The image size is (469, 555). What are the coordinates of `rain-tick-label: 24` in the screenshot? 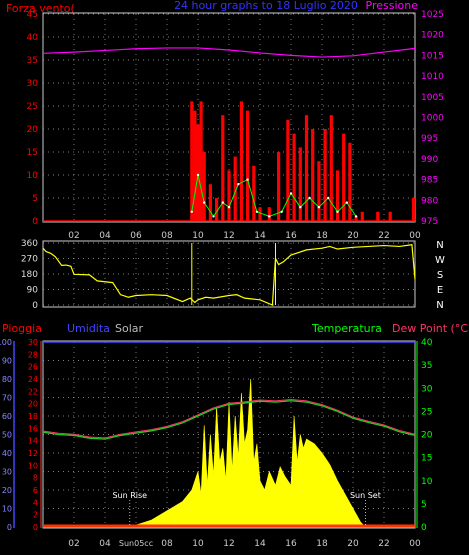 It's located at (33, 379).